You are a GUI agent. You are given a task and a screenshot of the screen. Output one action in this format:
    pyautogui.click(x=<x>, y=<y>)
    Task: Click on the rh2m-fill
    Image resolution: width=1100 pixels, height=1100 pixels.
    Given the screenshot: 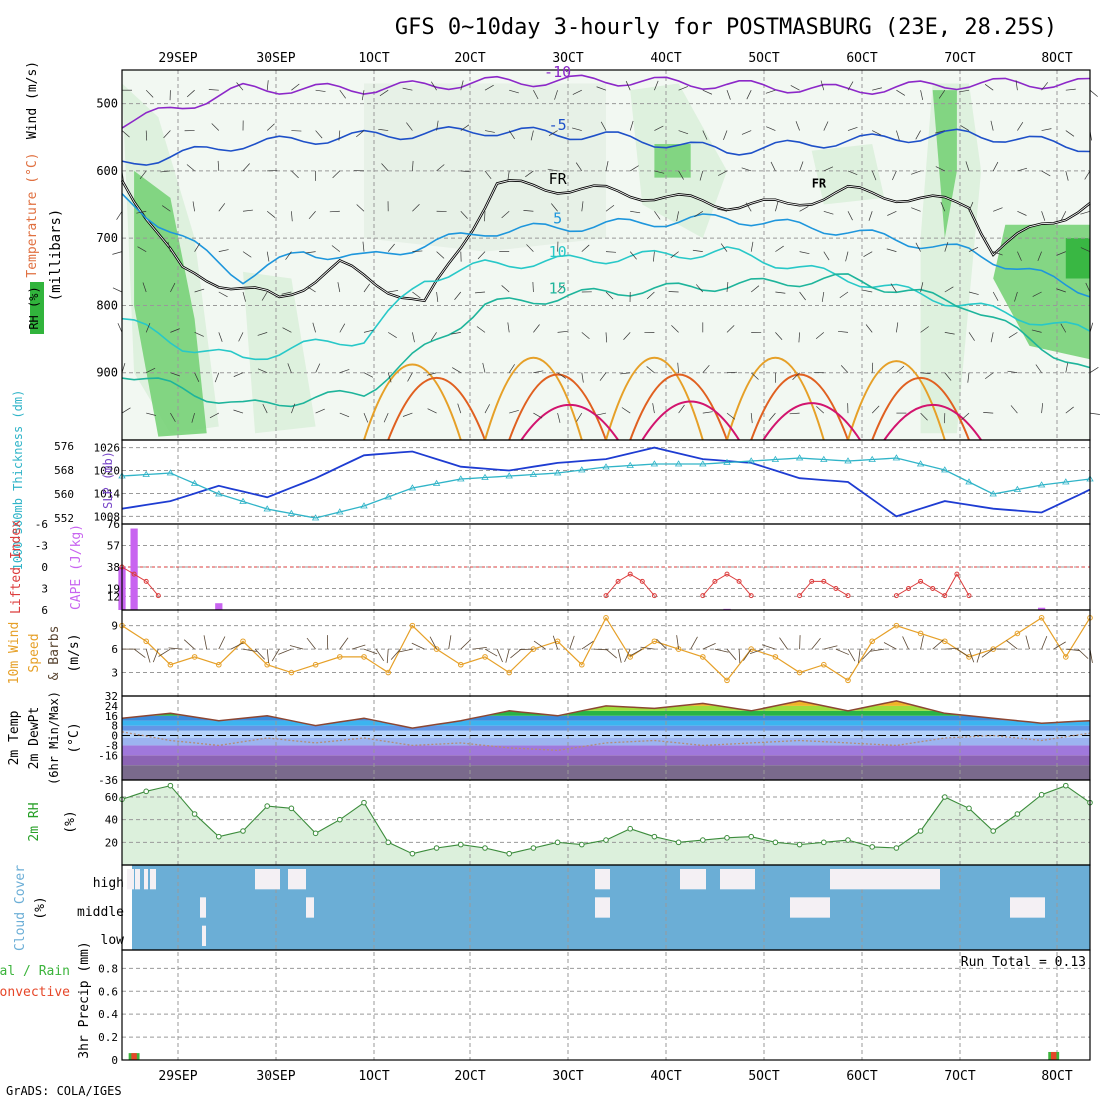 What is the action you would take?
    pyautogui.click(x=606, y=825)
    